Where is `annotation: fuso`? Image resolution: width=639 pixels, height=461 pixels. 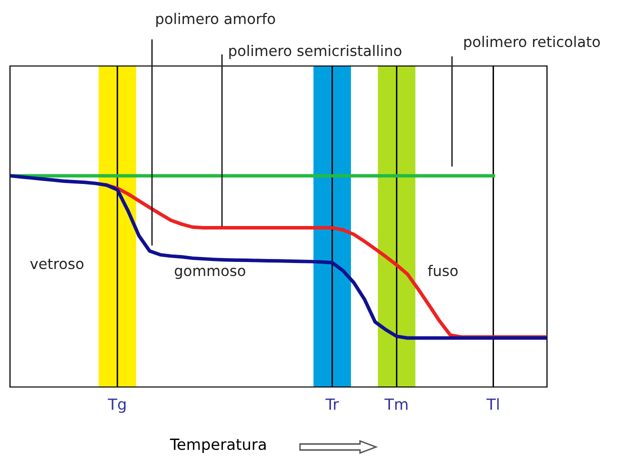
annotation: fuso is located at coordinates (443, 270).